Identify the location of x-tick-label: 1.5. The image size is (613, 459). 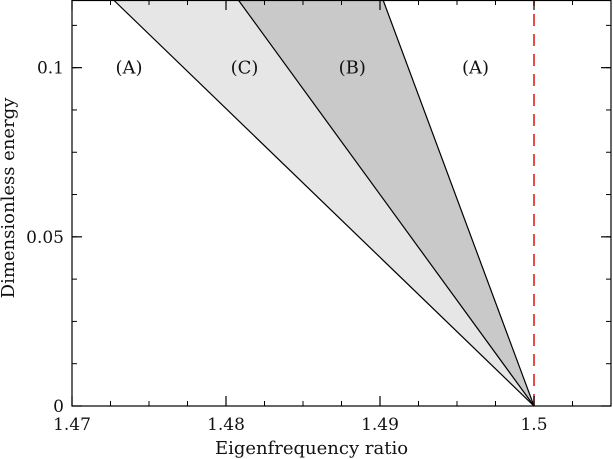
(533, 425).